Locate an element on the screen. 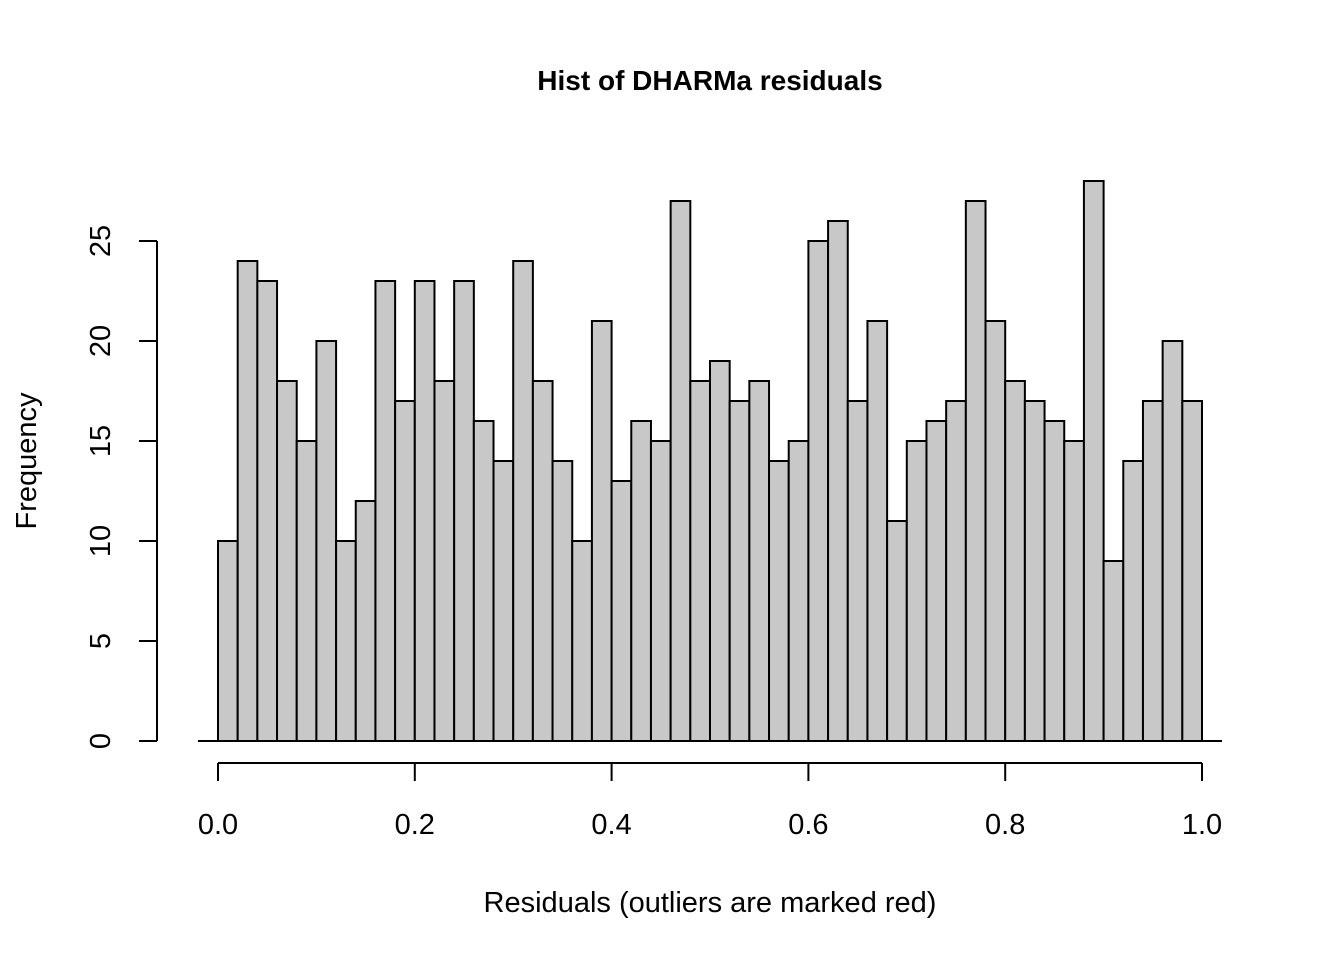 This screenshot has width=1344, height=960. x-axis-label: Residuals (outliers are marked red) is located at coordinates (710, 903).